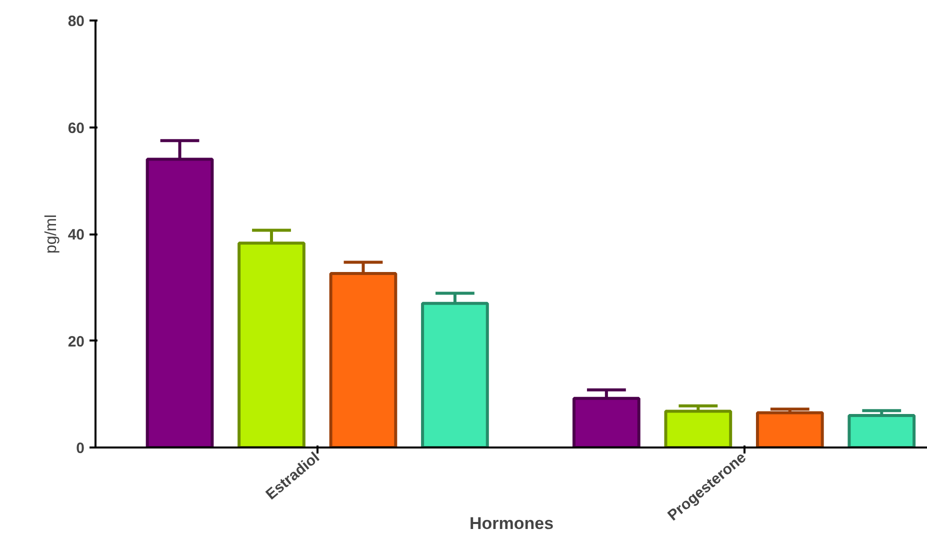  I want to click on x-axis-title: Hormones, so click(511, 523).